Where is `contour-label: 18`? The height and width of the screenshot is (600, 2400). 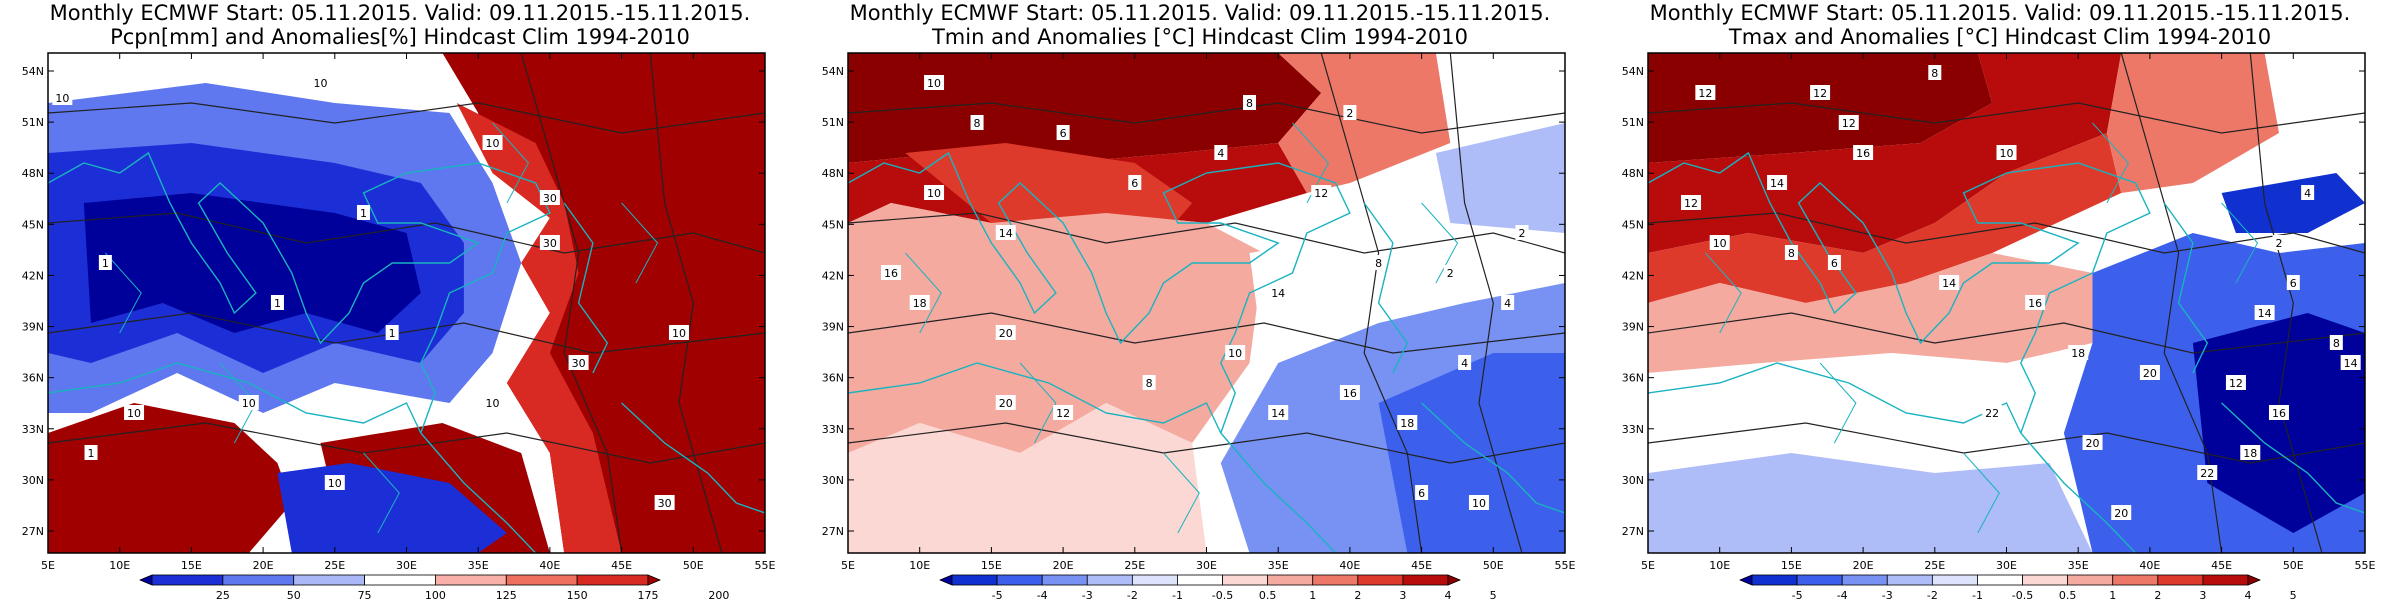
contour-label: 18 is located at coordinates (1407, 423).